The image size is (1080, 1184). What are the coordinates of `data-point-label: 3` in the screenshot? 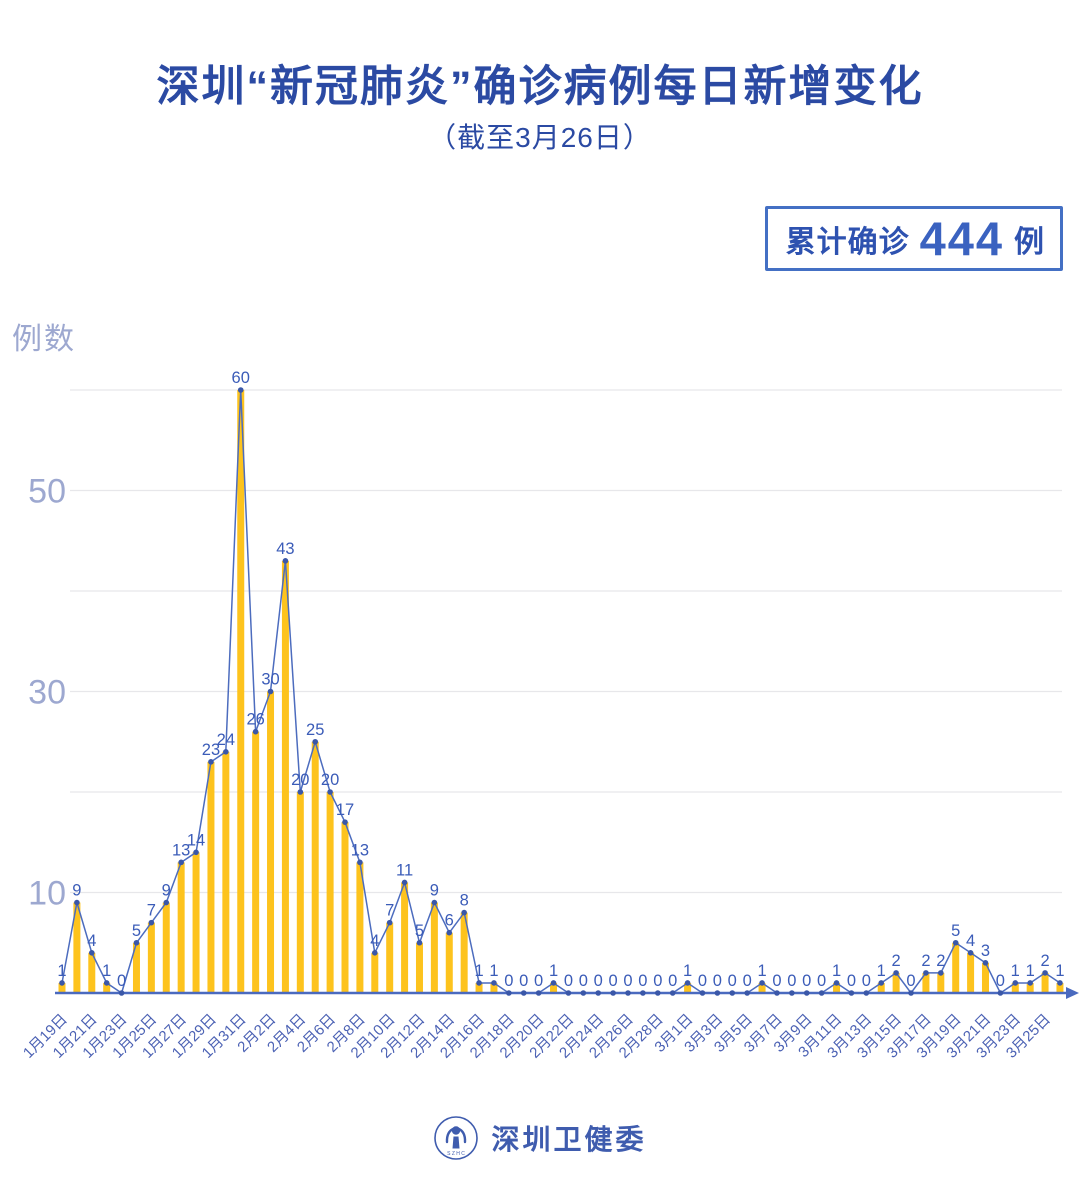 It's located at (985, 951).